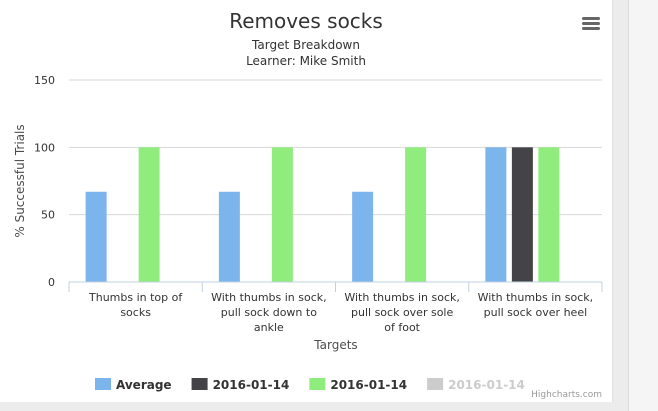 The width and height of the screenshot is (658, 411). Describe the element at coordinates (51, 282) in the screenshot. I see `y-tick-label: 0` at that location.